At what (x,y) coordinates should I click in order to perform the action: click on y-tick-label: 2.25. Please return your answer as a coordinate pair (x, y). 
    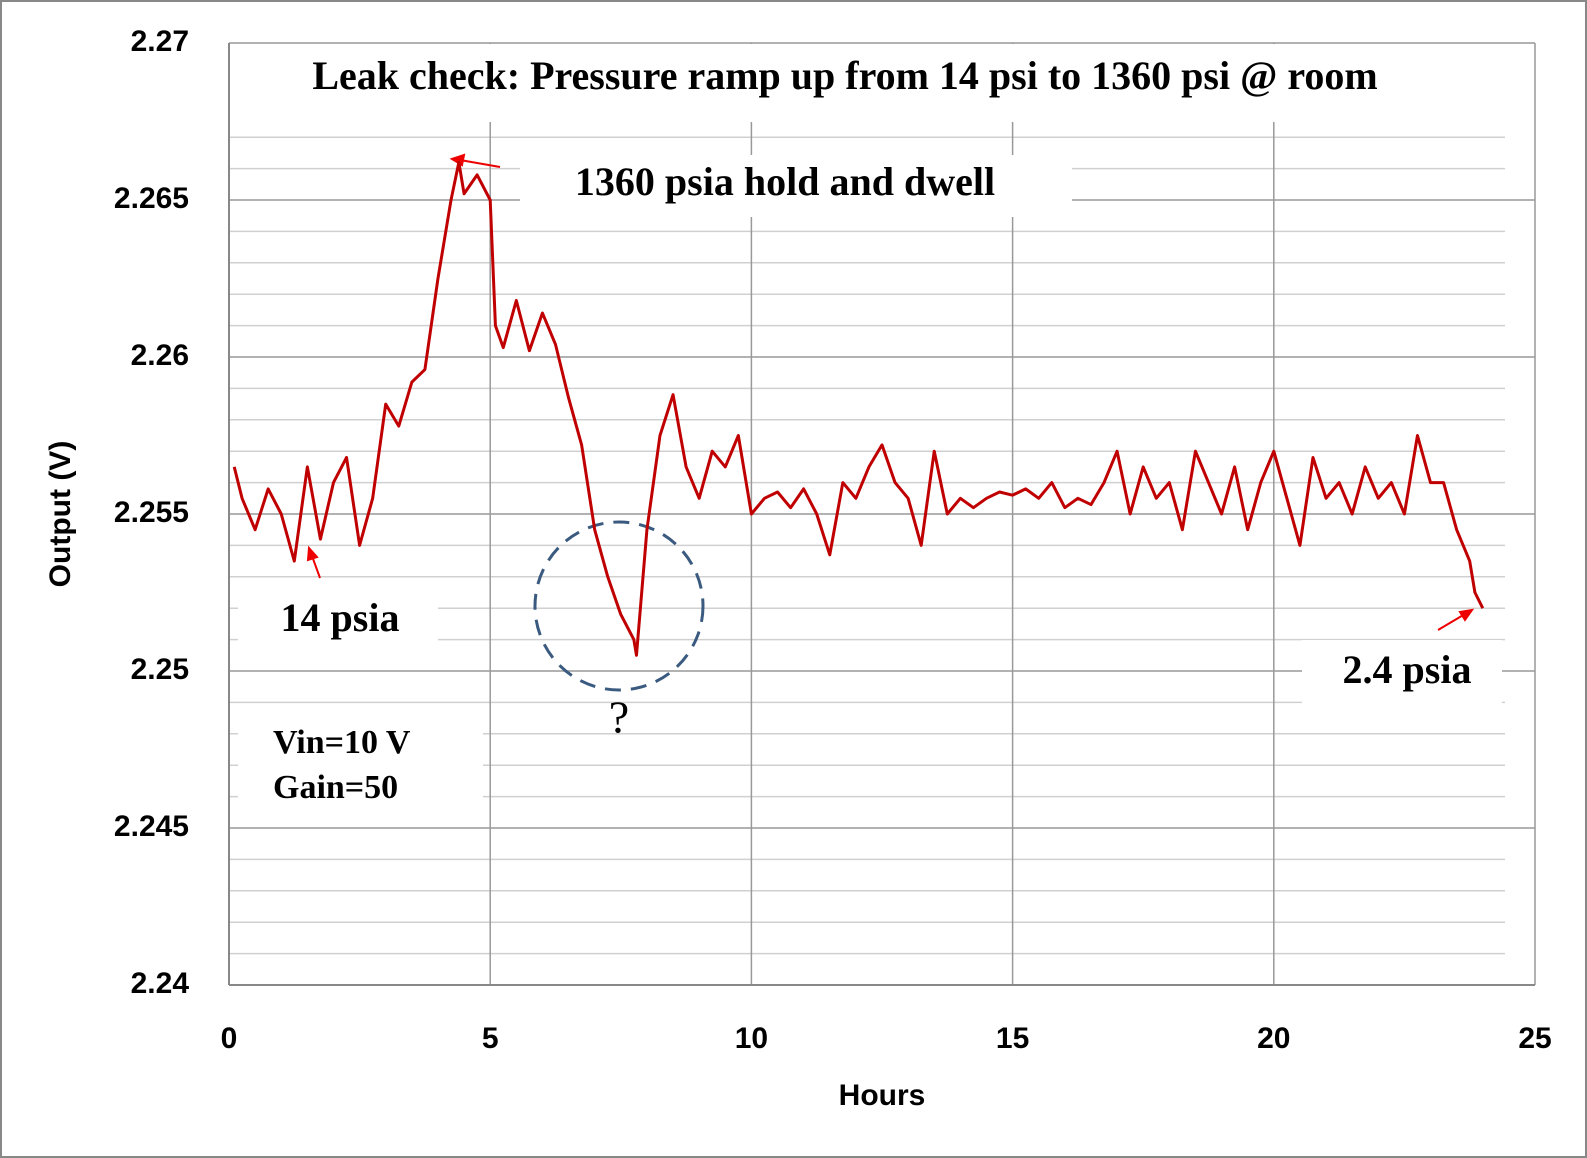
    Looking at the image, I should click on (160, 669).